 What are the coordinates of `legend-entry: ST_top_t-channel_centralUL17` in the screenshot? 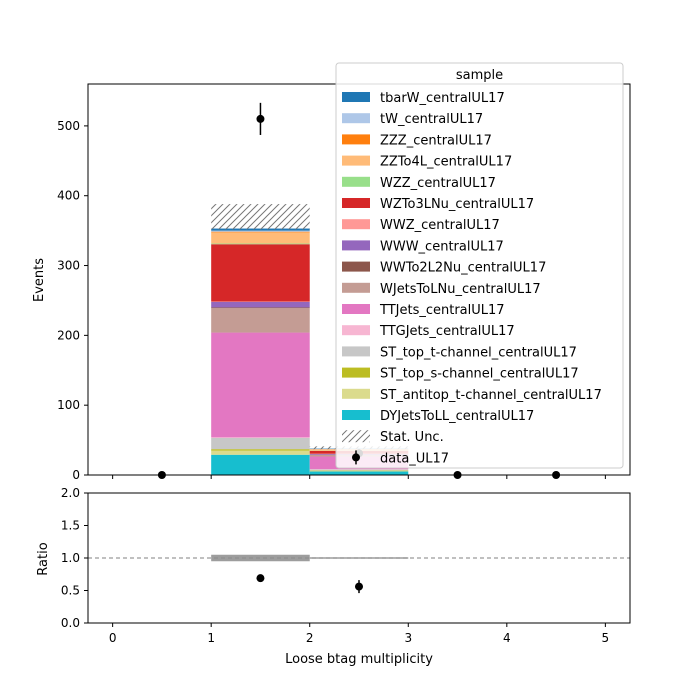 It's located at (478, 352).